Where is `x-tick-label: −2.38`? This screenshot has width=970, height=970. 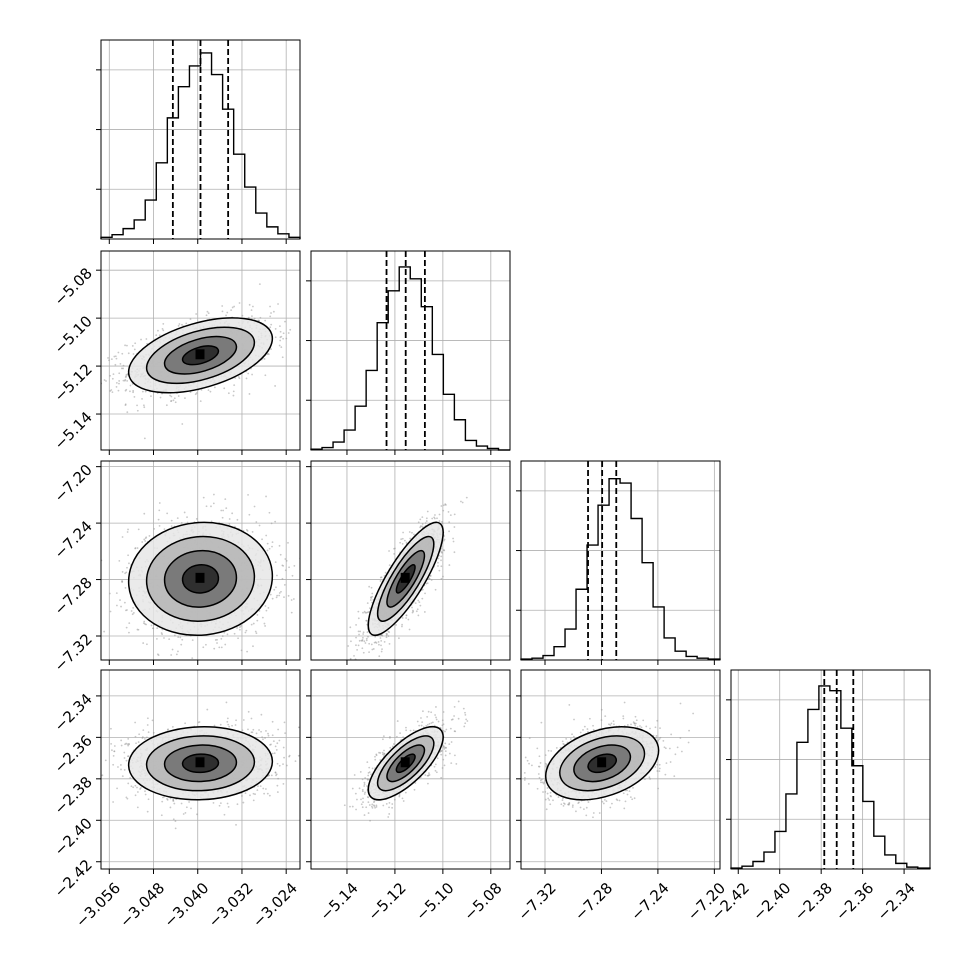 x-tick-label: −2.38 is located at coordinates (813, 901).